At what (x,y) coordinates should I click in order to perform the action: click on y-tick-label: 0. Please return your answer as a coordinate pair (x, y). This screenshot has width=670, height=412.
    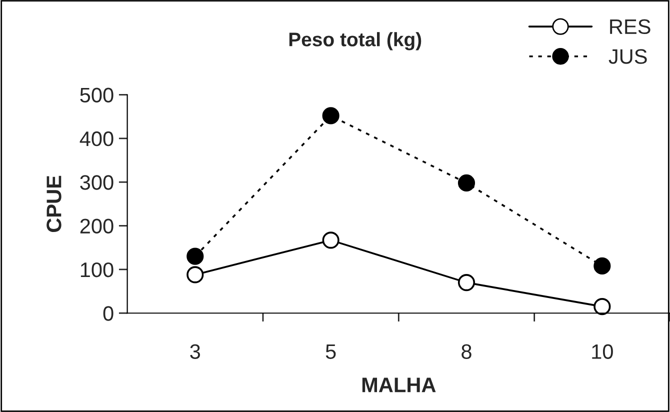
    Looking at the image, I should click on (108, 313).